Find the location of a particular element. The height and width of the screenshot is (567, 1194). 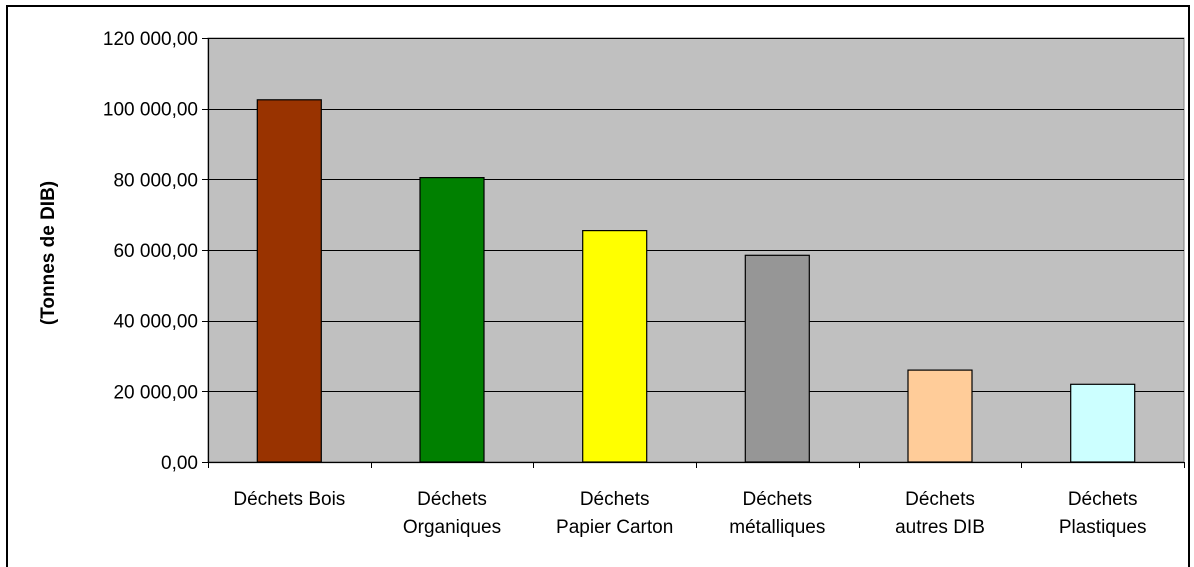

y-tick-label: 60 000,00 is located at coordinates (155, 251).